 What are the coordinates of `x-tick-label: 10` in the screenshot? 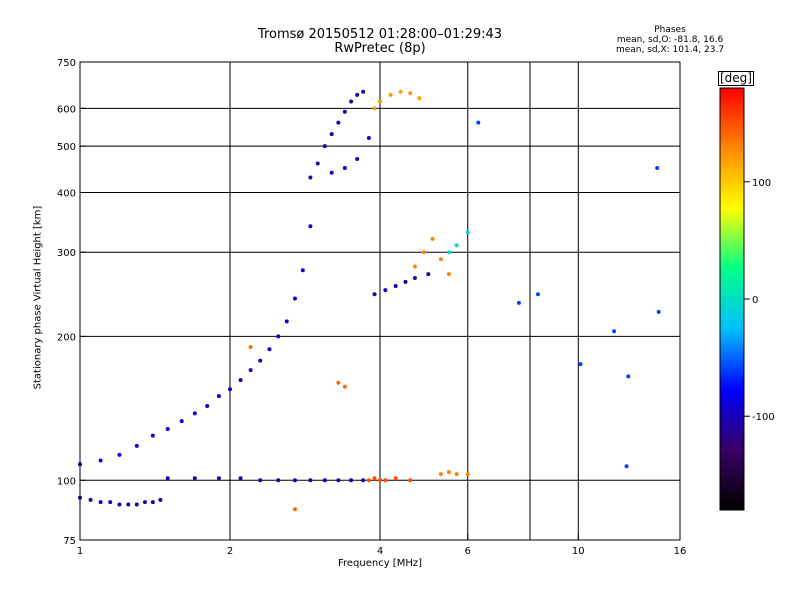 It's located at (578, 551).